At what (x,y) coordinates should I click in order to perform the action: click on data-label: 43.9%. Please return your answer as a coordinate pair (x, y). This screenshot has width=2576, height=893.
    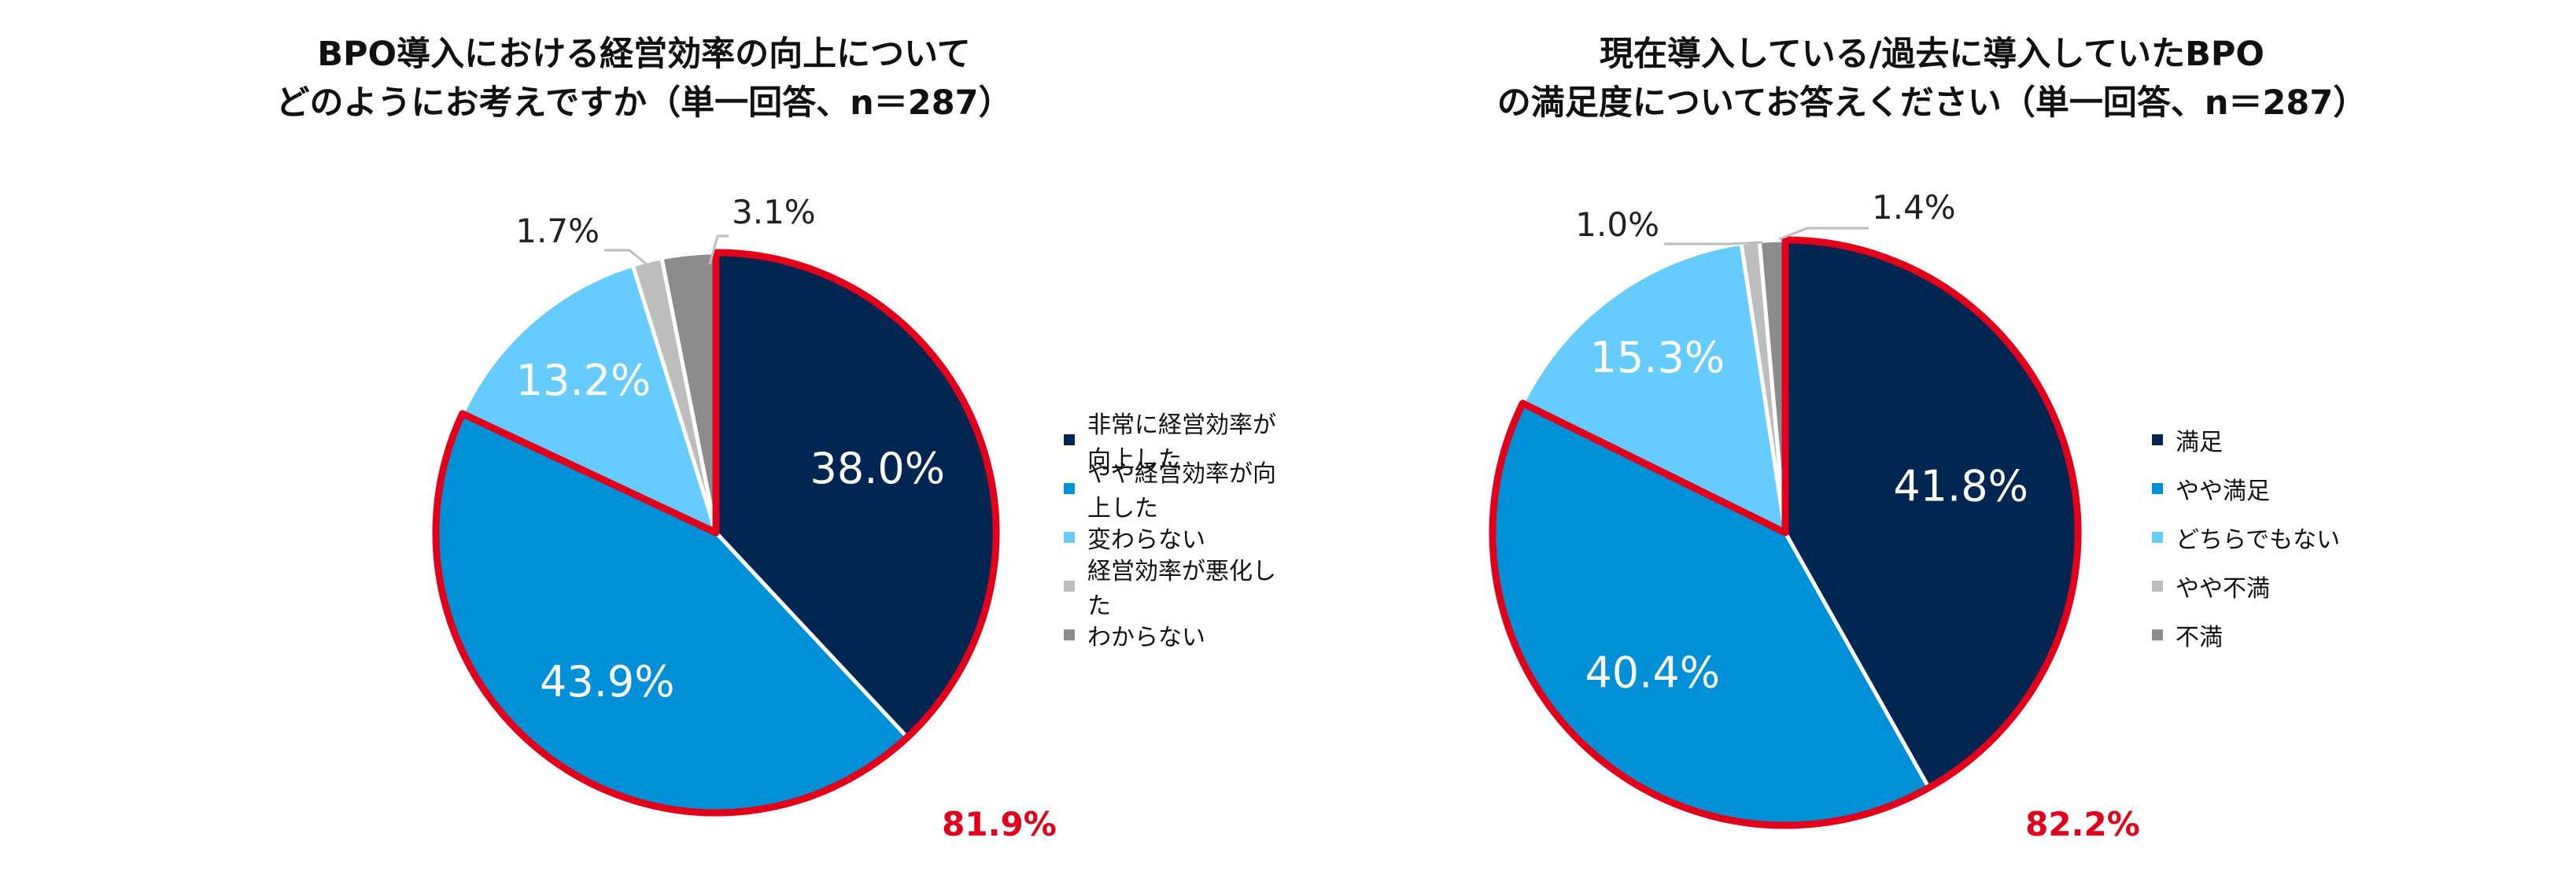
    Looking at the image, I should click on (607, 682).